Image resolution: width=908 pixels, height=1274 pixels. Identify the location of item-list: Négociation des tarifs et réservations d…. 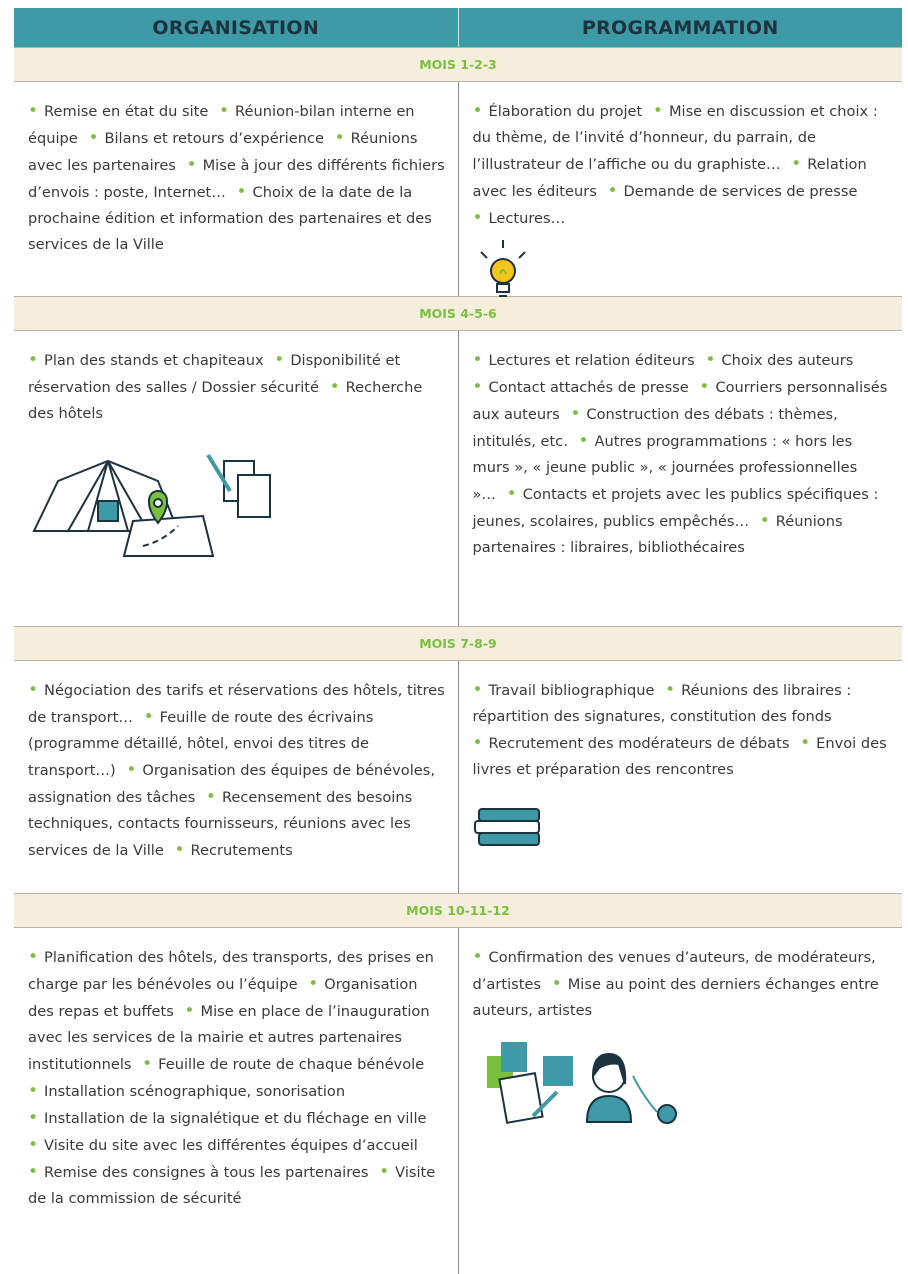
(237, 770).